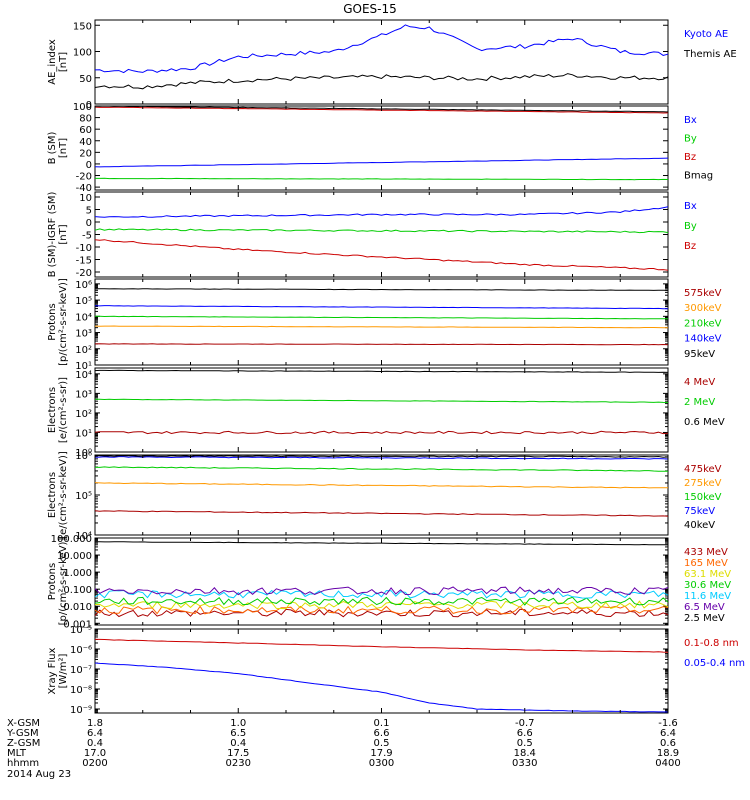 Image resolution: width=750 pixels, height=800 pixels. Describe the element at coordinates (382, 645) in the screenshot. I see `series-line-0-1-0-8-nm` at that location.